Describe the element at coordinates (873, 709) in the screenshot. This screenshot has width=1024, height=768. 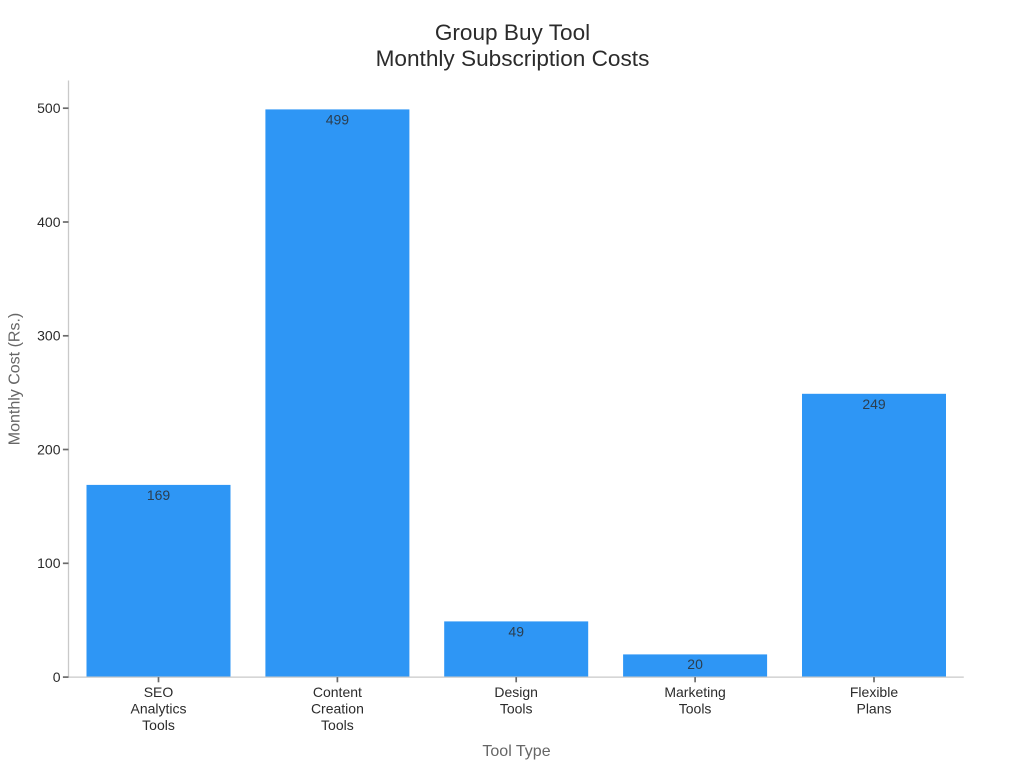
I see `svg-text: Plans` at that location.